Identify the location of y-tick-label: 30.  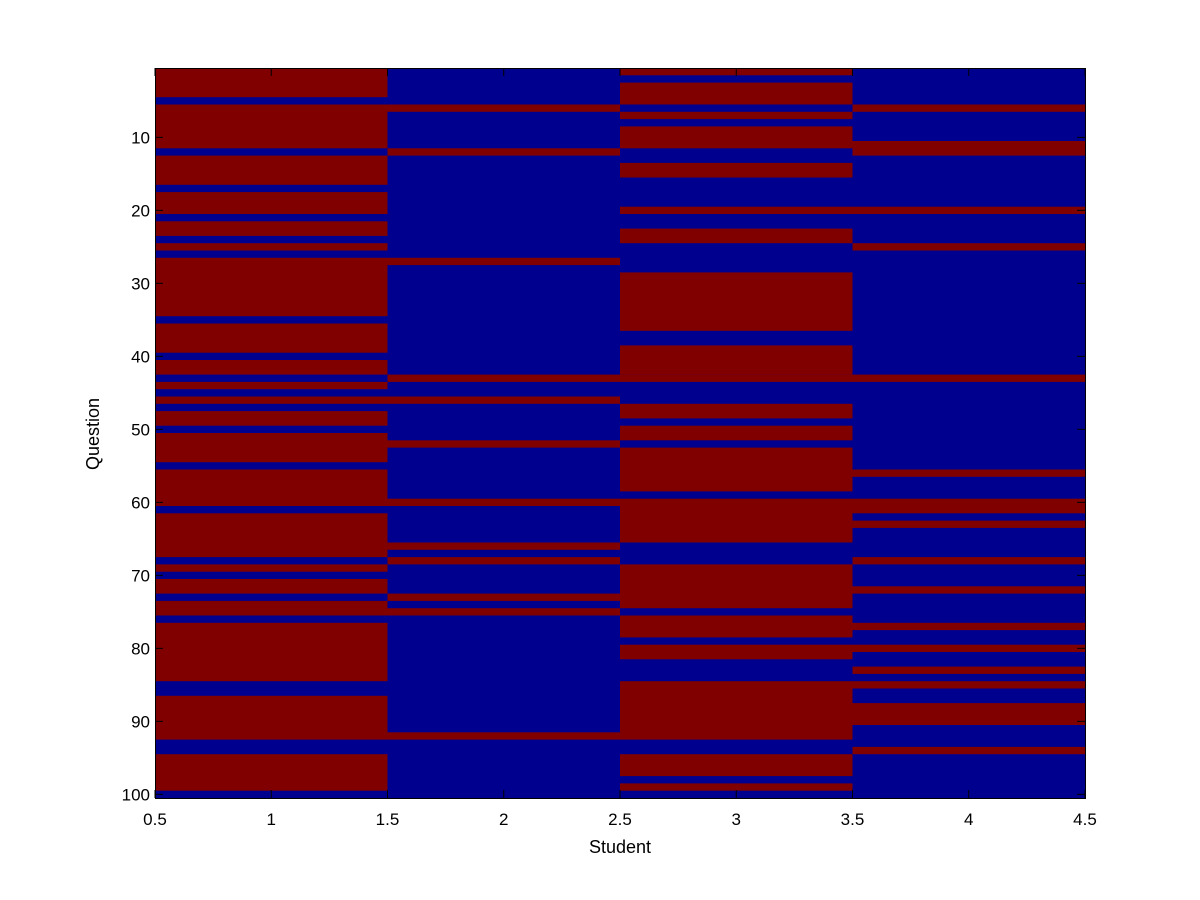
(140, 283).